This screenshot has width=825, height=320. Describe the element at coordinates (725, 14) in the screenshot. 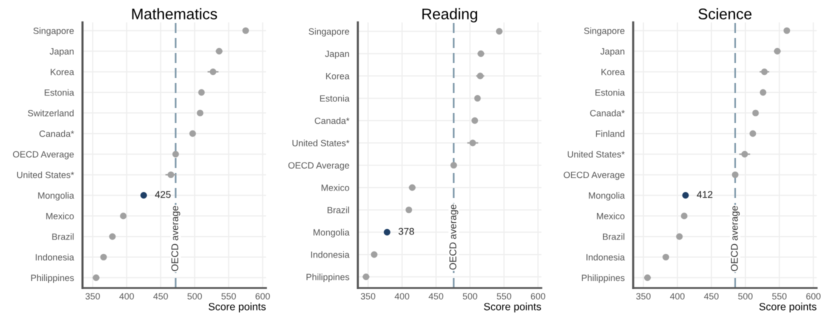

I see `chart-title: Science` at that location.